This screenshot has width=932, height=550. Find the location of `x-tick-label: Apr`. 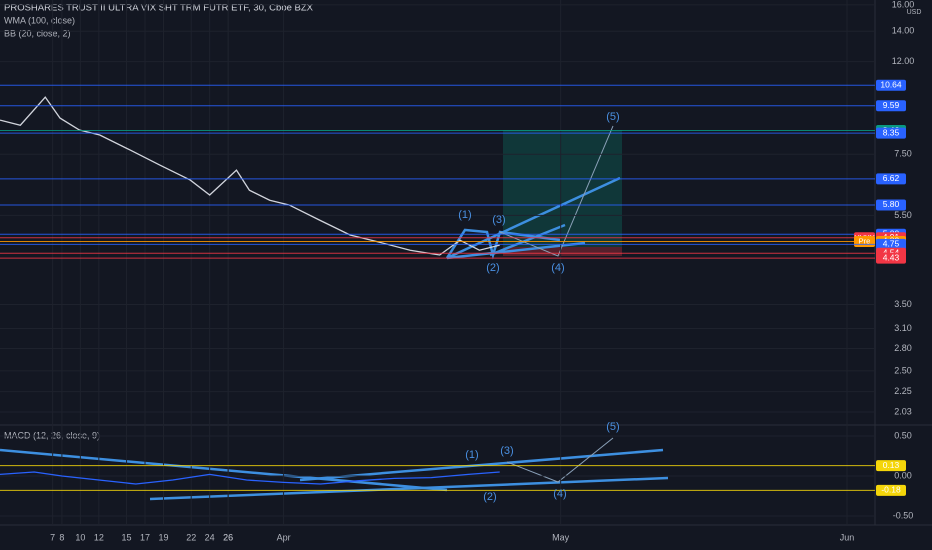

x-tick-label: Apr is located at coordinates (284, 537).